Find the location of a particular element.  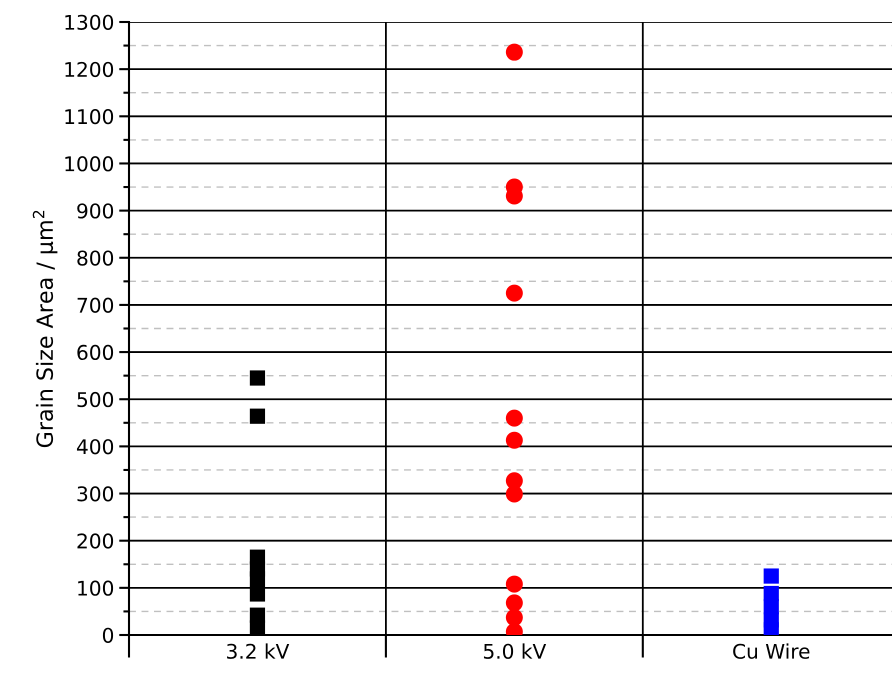

x-tick-label: 5.0 kV is located at coordinates (515, 651).